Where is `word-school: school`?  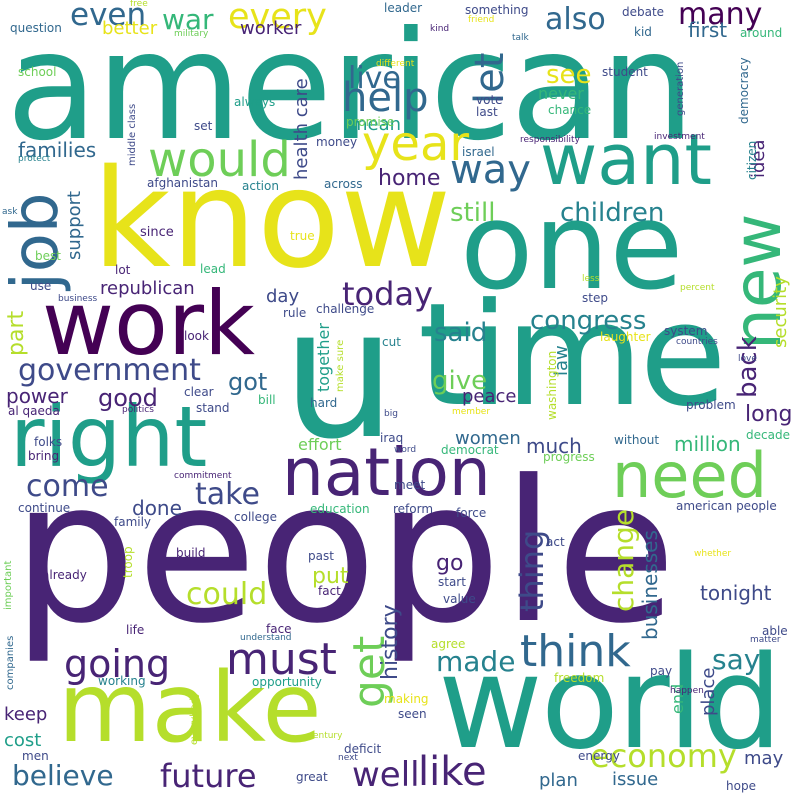 word-school: school is located at coordinates (37, 72).